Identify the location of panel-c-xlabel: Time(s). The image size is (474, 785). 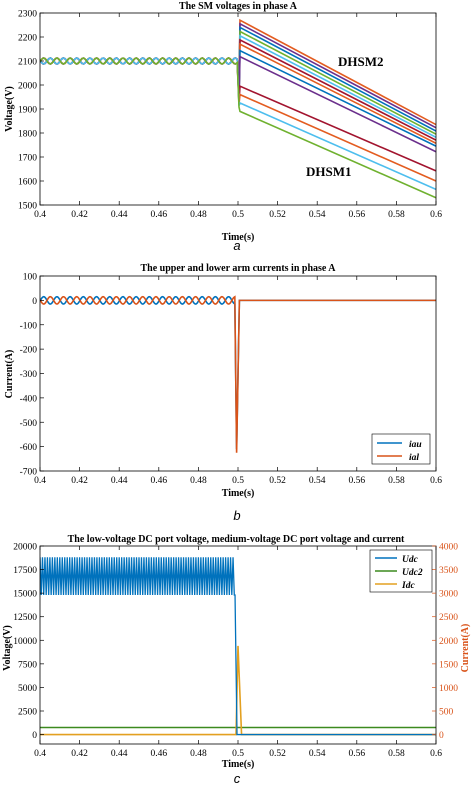
(238, 764).